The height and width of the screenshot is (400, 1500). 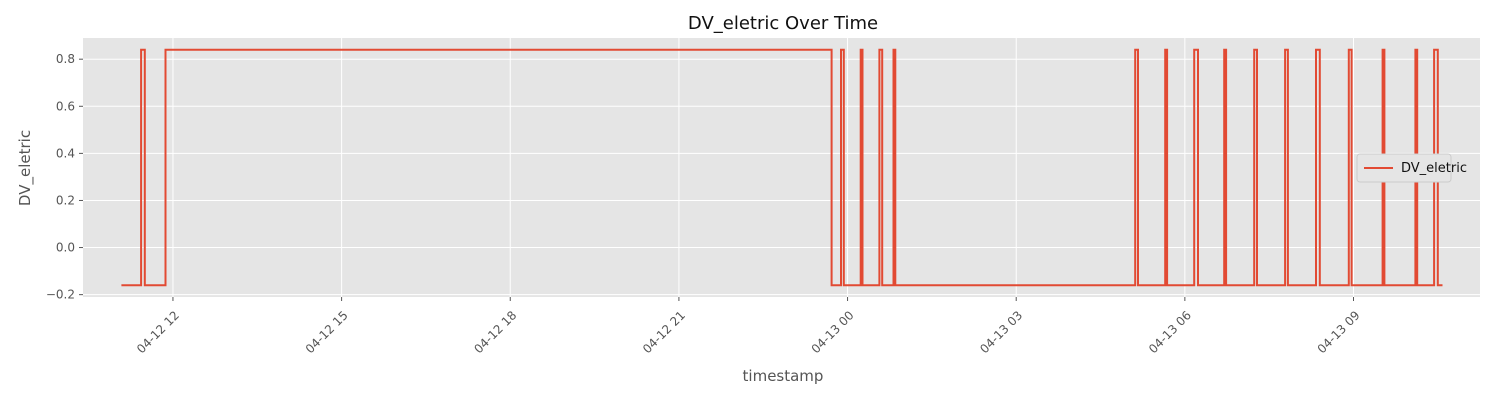 I want to click on y-tick-label: 0.4, so click(x=65, y=153).